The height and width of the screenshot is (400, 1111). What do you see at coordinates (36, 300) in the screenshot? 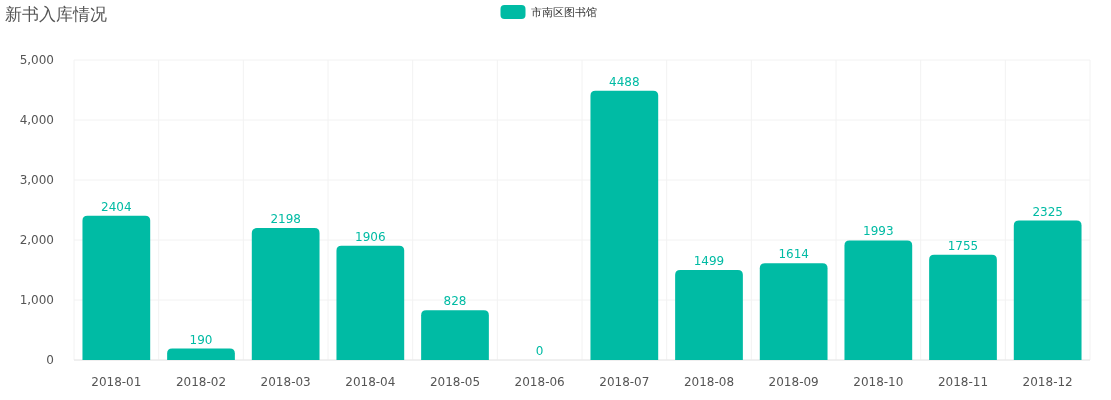
I see `y-tick-label: 1,000` at bounding box center [36, 300].